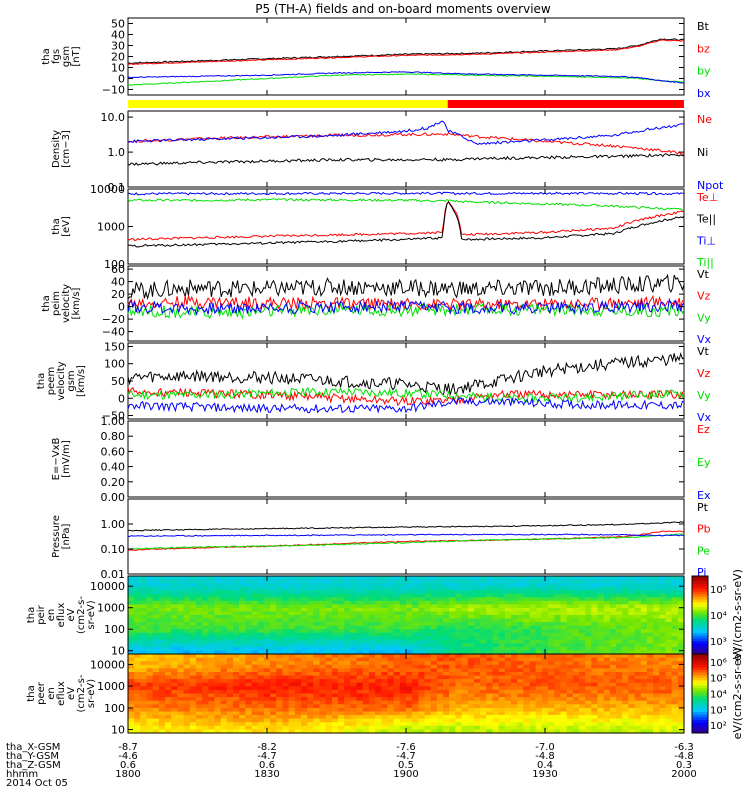 The width and height of the screenshot is (750, 800). What do you see at coordinates (406, 526) in the screenshot?
I see `series-line-Pt` at bounding box center [406, 526].